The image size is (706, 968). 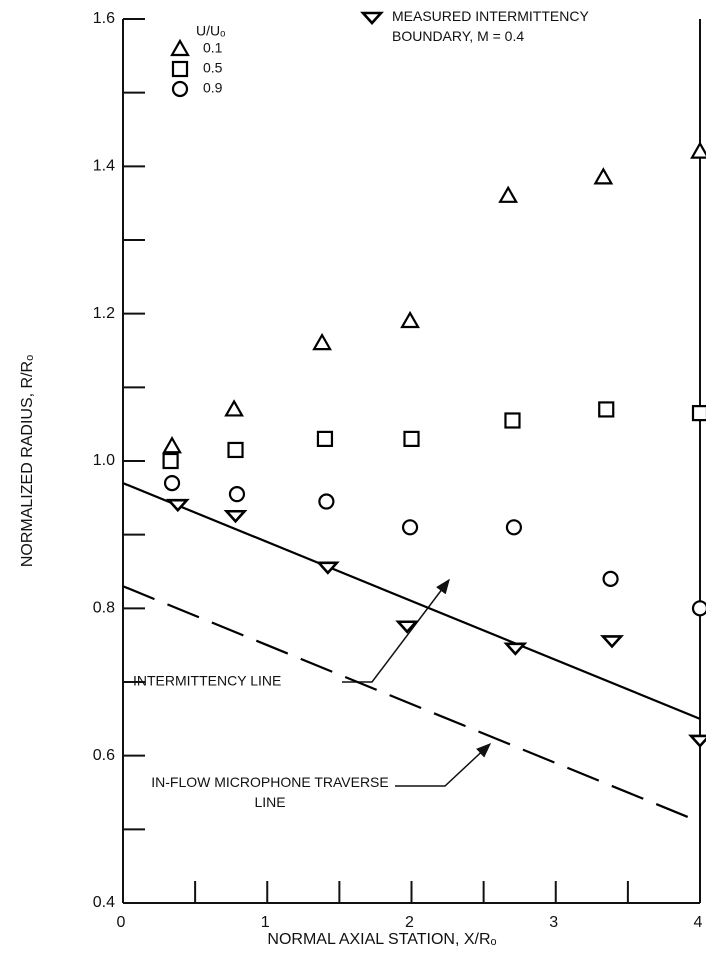 I want to click on y-tick-label: 0.6, so click(x=104, y=755).